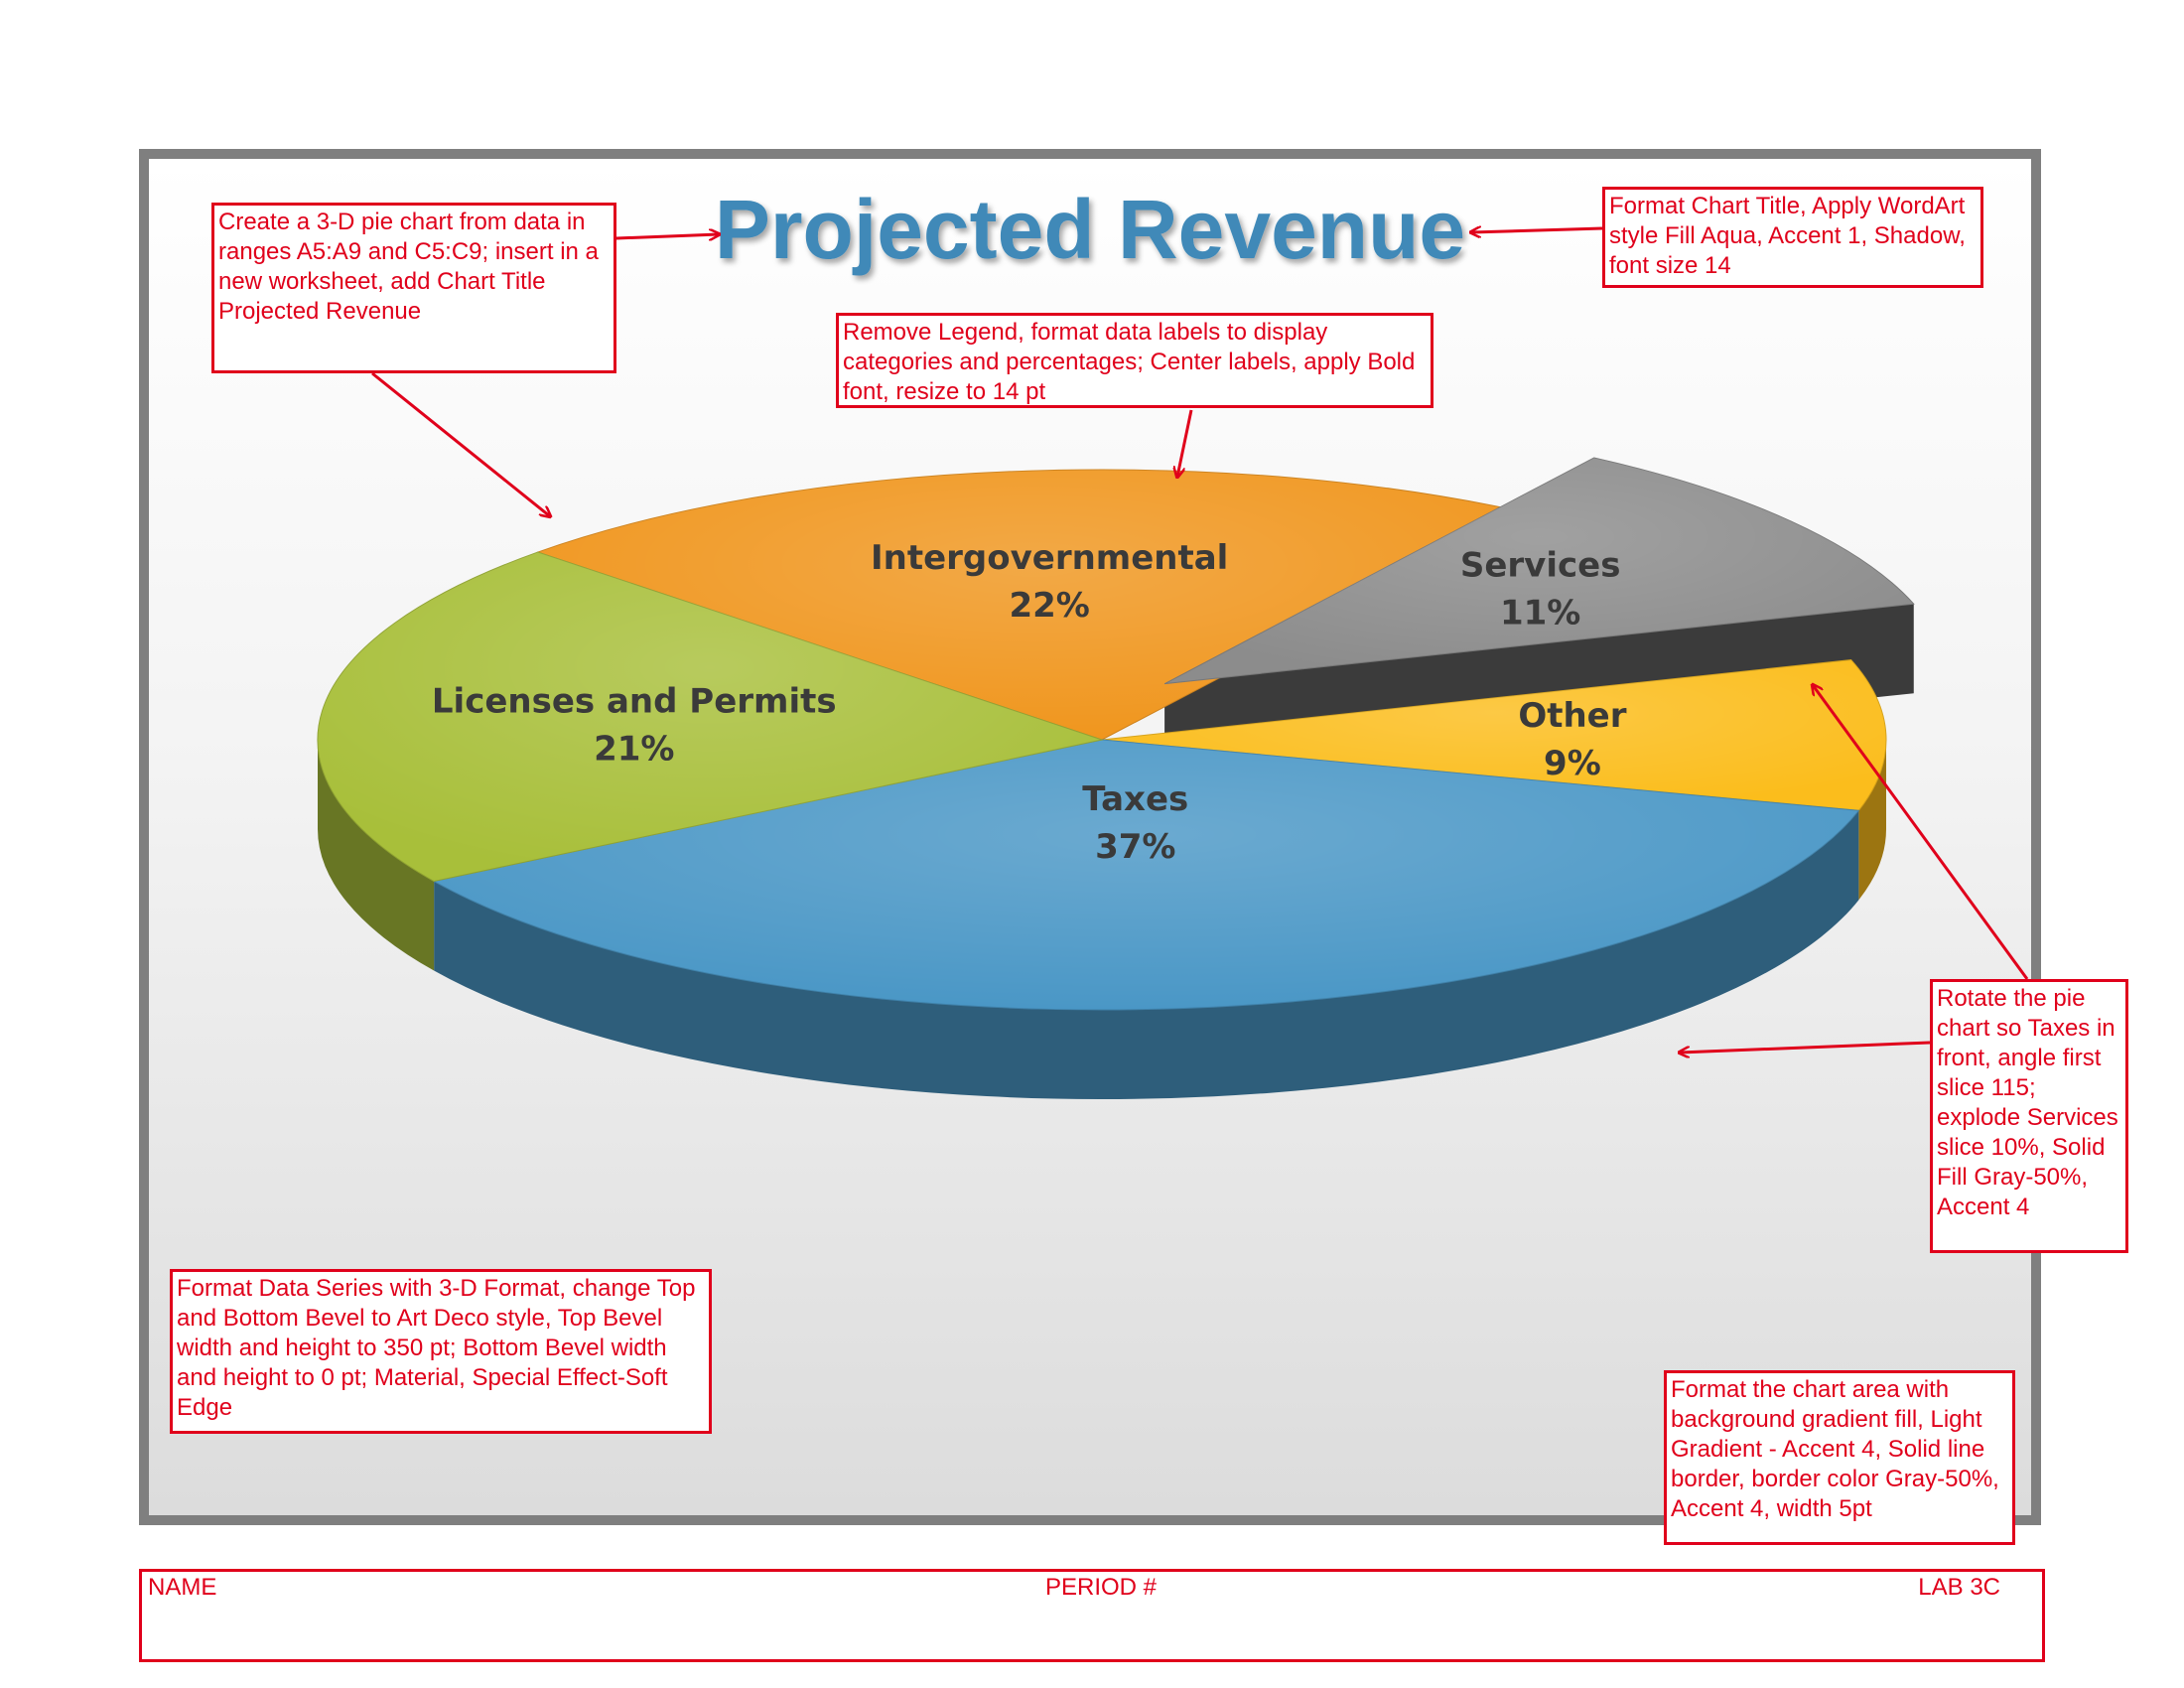 The height and width of the screenshot is (1688, 2184). I want to click on data-label-percent-licenses-and-permits: 21%, so click(634, 749).